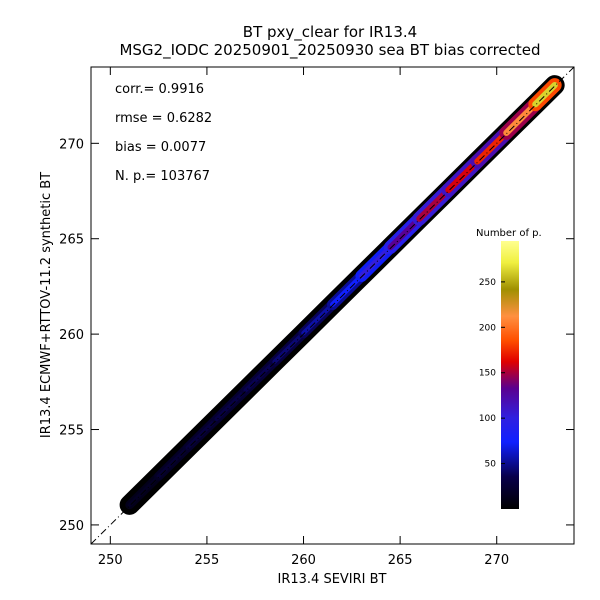  What do you see at coordinates (487, 419) in the screenshot?
I see `colorbar-tick-label: 100` at bounding box center [487, 419].